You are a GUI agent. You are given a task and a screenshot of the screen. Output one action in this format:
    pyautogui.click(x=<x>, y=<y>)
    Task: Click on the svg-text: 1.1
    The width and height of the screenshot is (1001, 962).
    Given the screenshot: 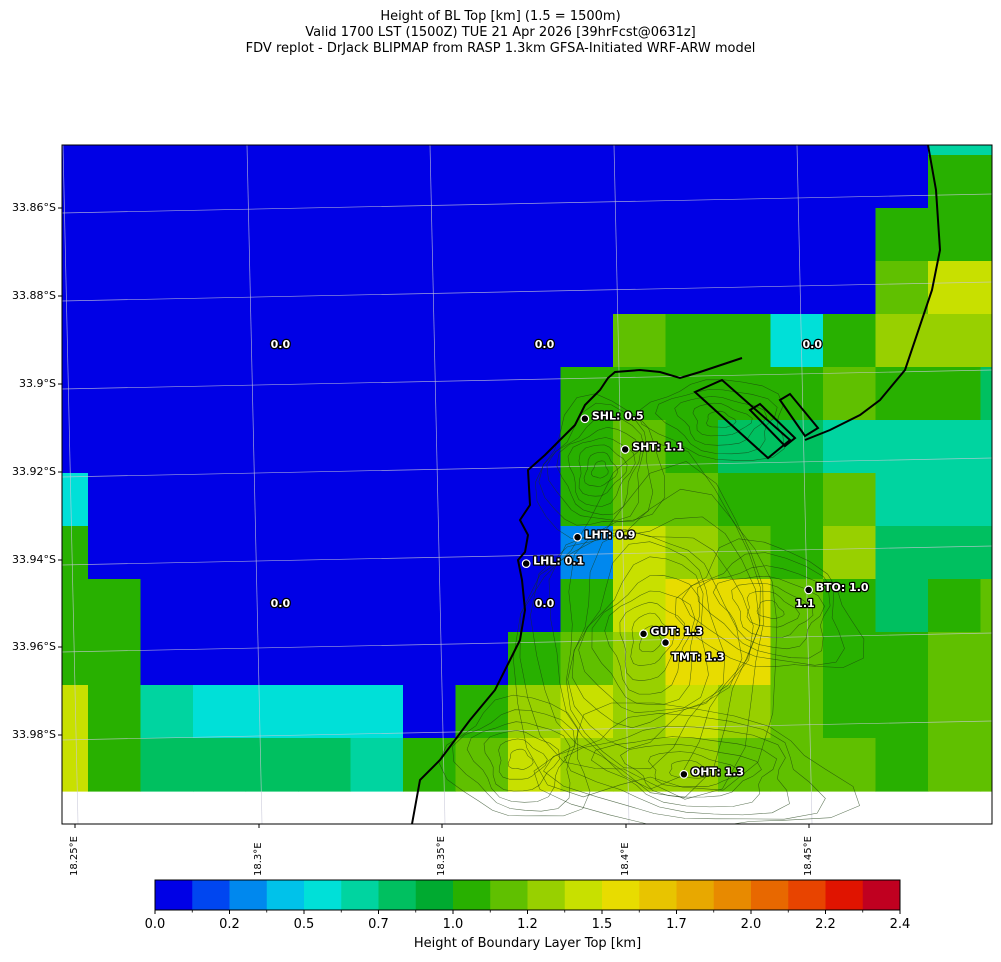 What is the action you would take?
    pyautogui.click(x=805, y=603)
    